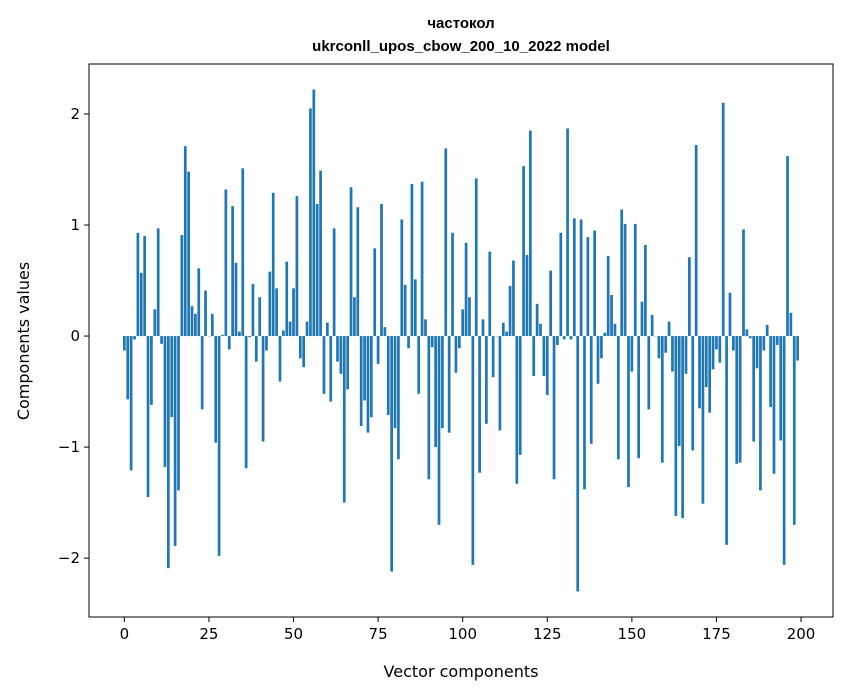 The width and height of the screenshot is (847, 696). I want to click on x-tick-label: 175, so click(716, 634).